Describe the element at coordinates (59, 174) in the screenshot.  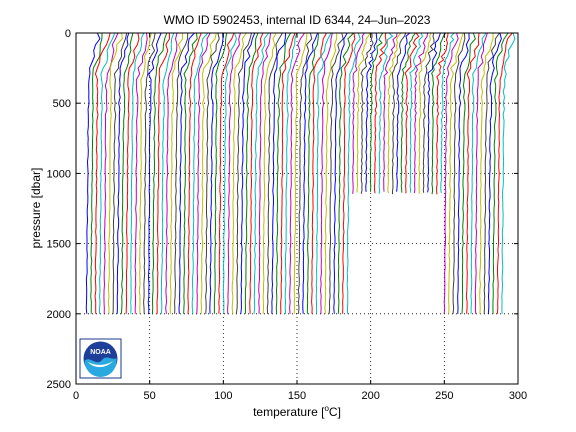
I see `y-tick-label: 1000` at that location.